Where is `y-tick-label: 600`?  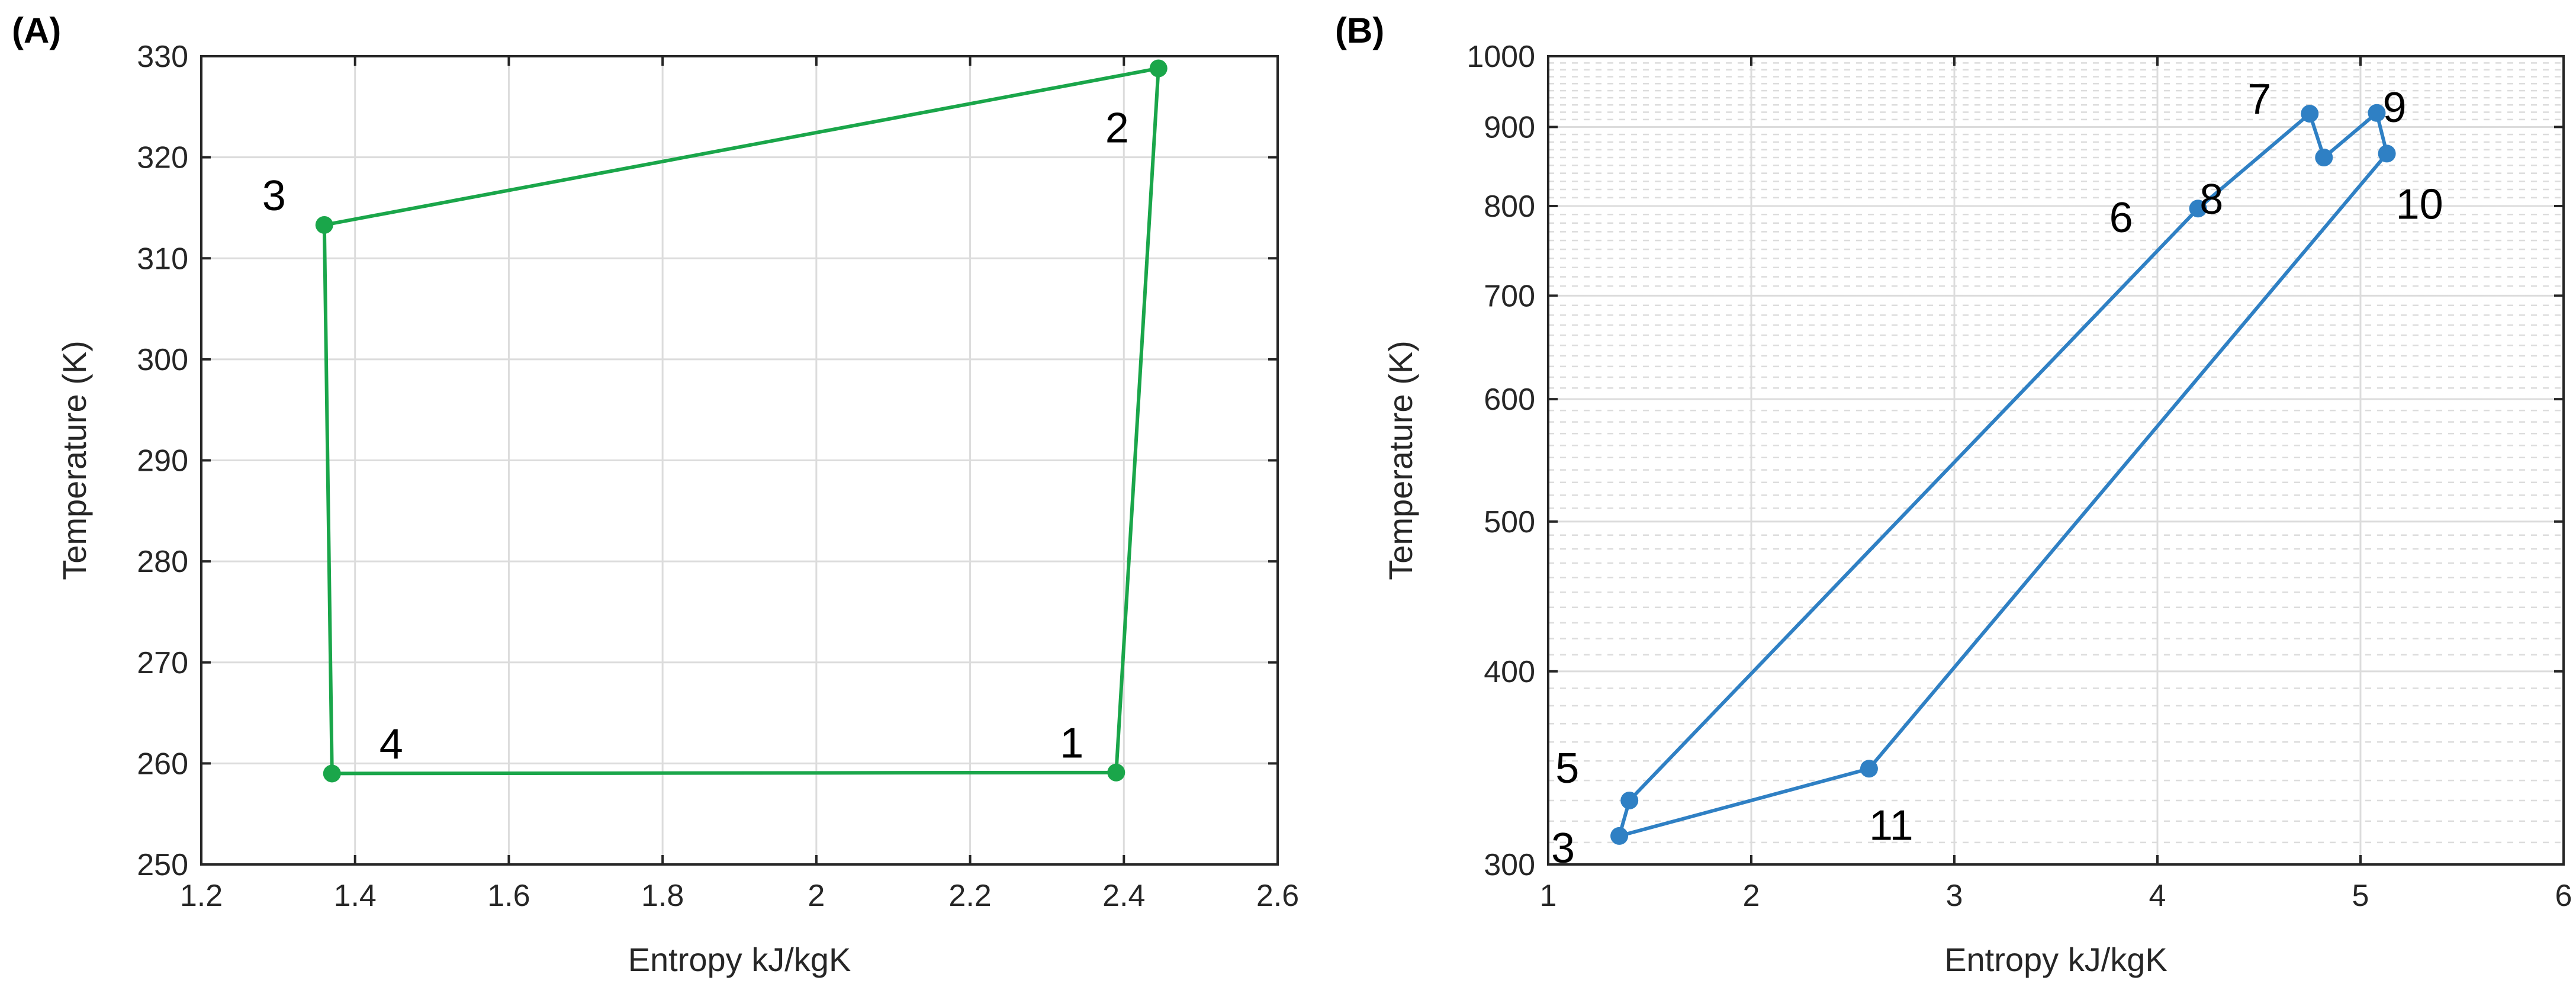 y-tick-label: 600 is located at coordinates (1510, 399).